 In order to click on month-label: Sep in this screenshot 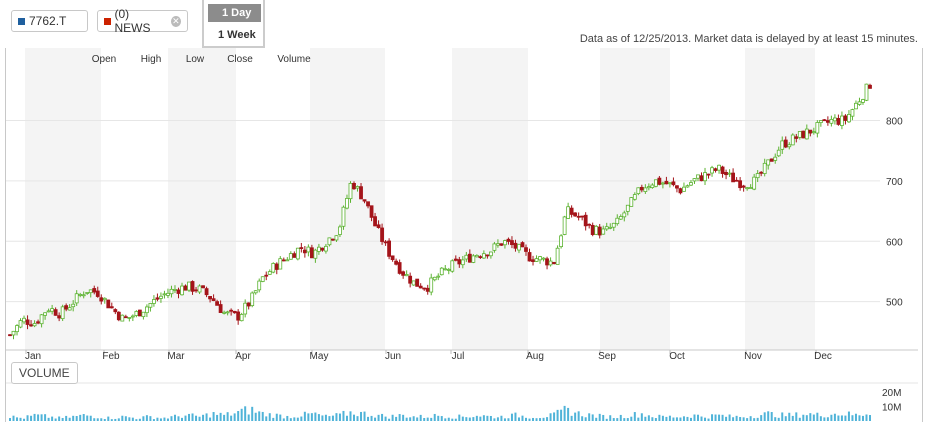, I will do `click(607, 356)`.